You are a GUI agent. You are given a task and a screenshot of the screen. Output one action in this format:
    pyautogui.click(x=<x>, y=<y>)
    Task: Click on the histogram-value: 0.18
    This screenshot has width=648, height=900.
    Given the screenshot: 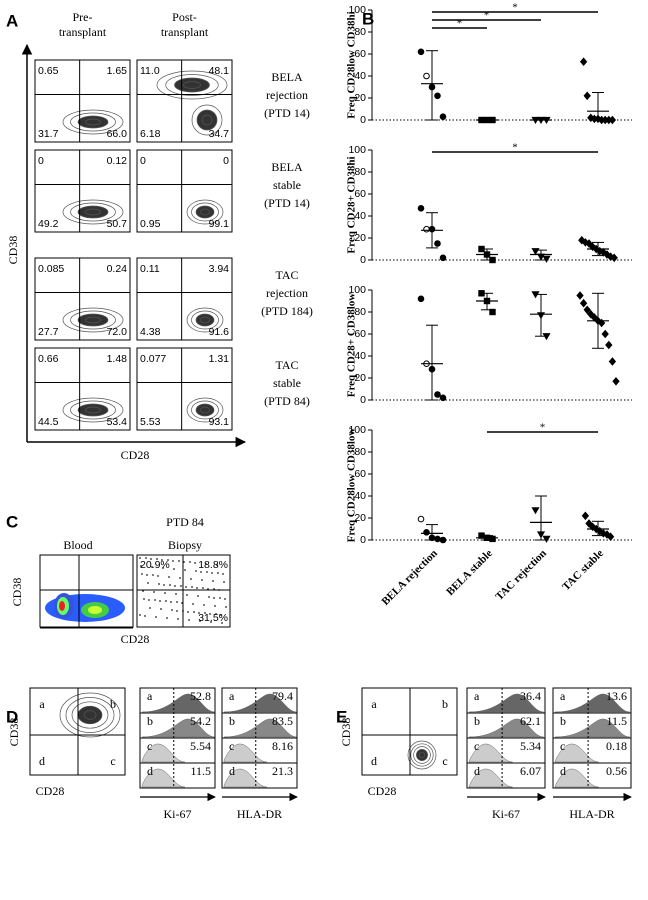 What is the action you would take?
    pyautogui.click(x=616, y=746)
    